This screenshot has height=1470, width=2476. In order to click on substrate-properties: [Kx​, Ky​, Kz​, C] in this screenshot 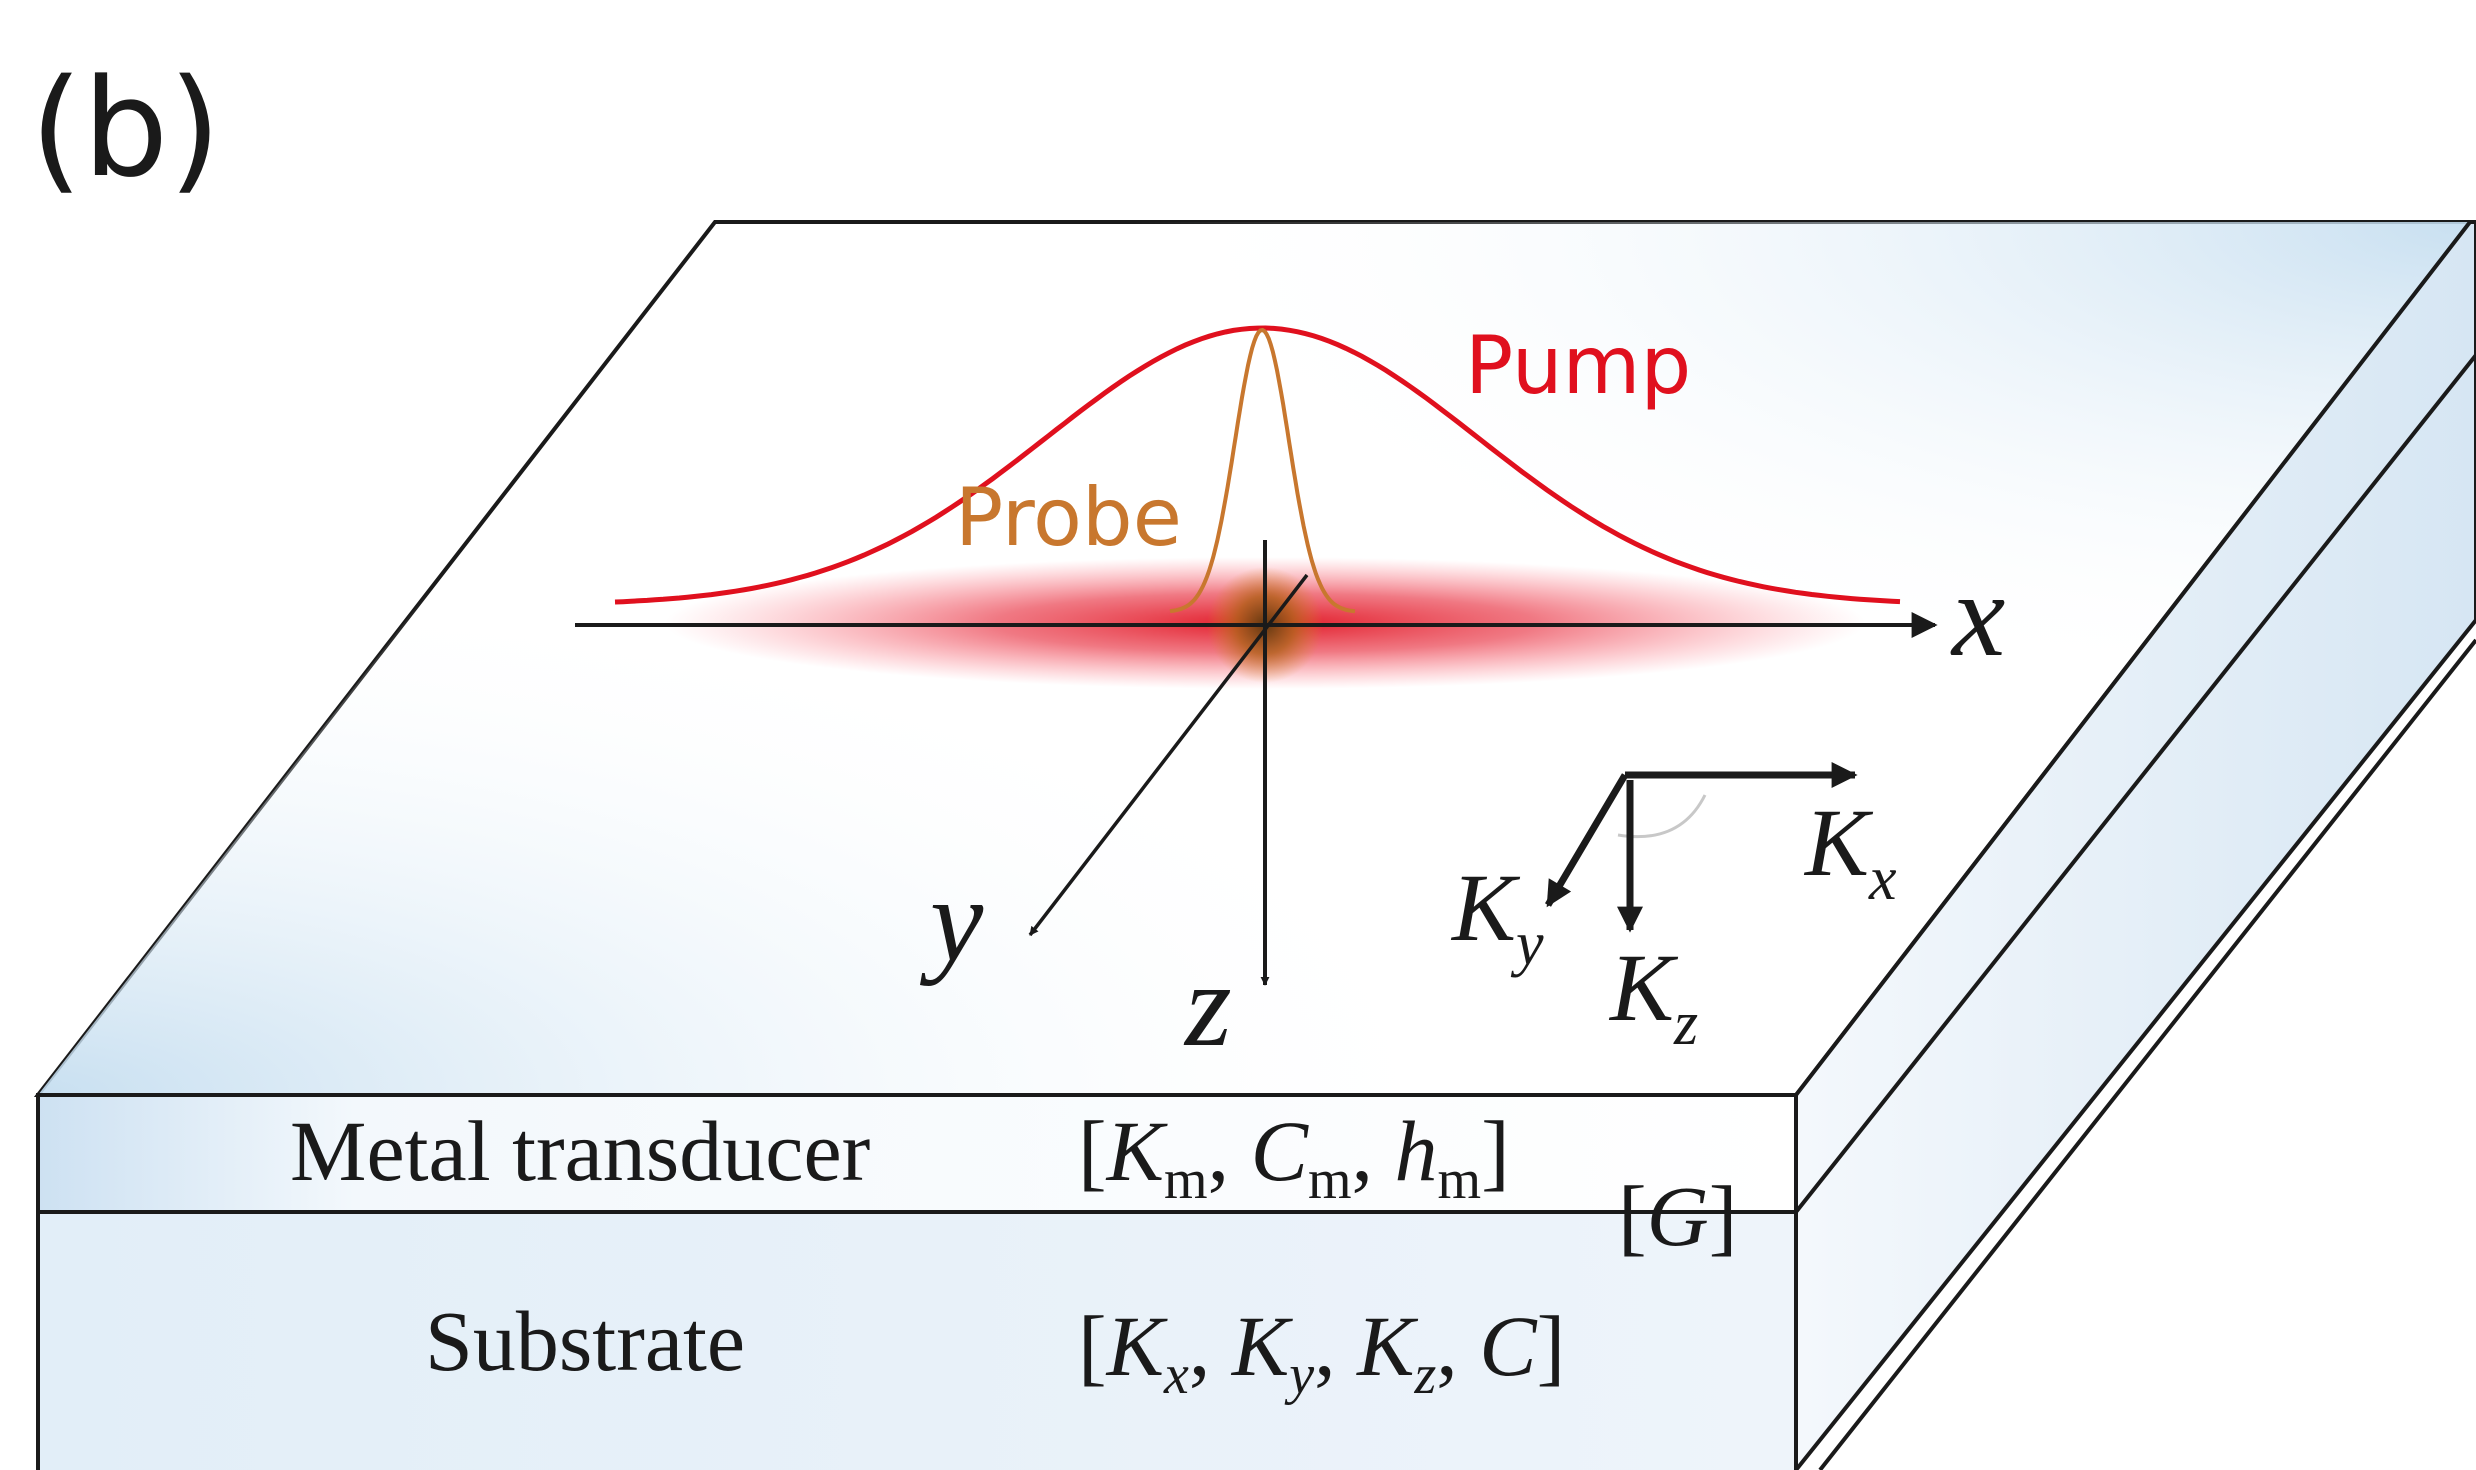, I will do `click(1321, 1352)`.